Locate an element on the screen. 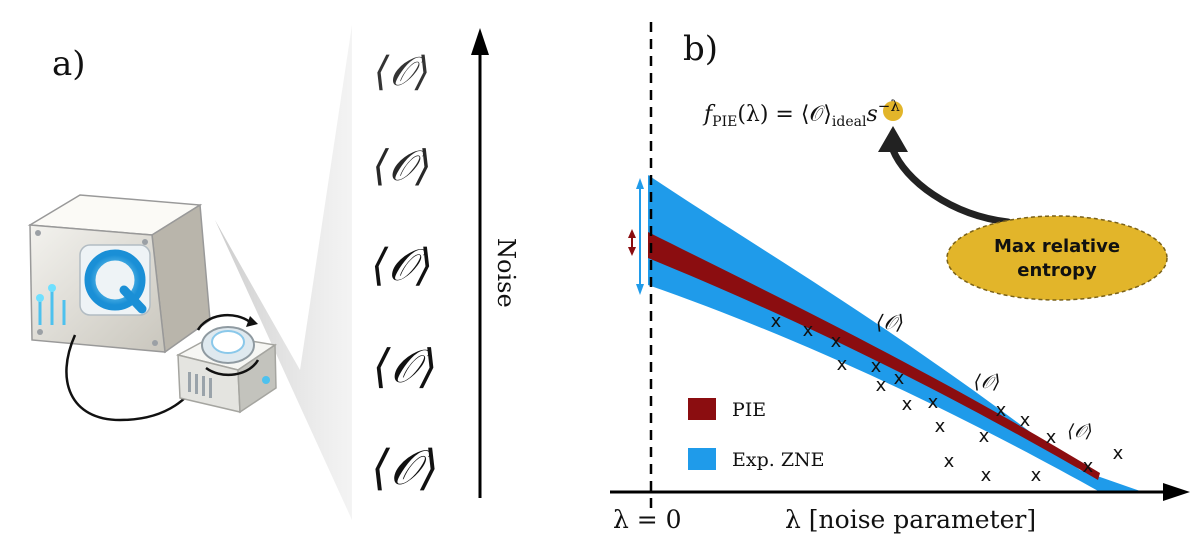  legend: PIE Exp. ZNE is located at coordinates (756, 434).